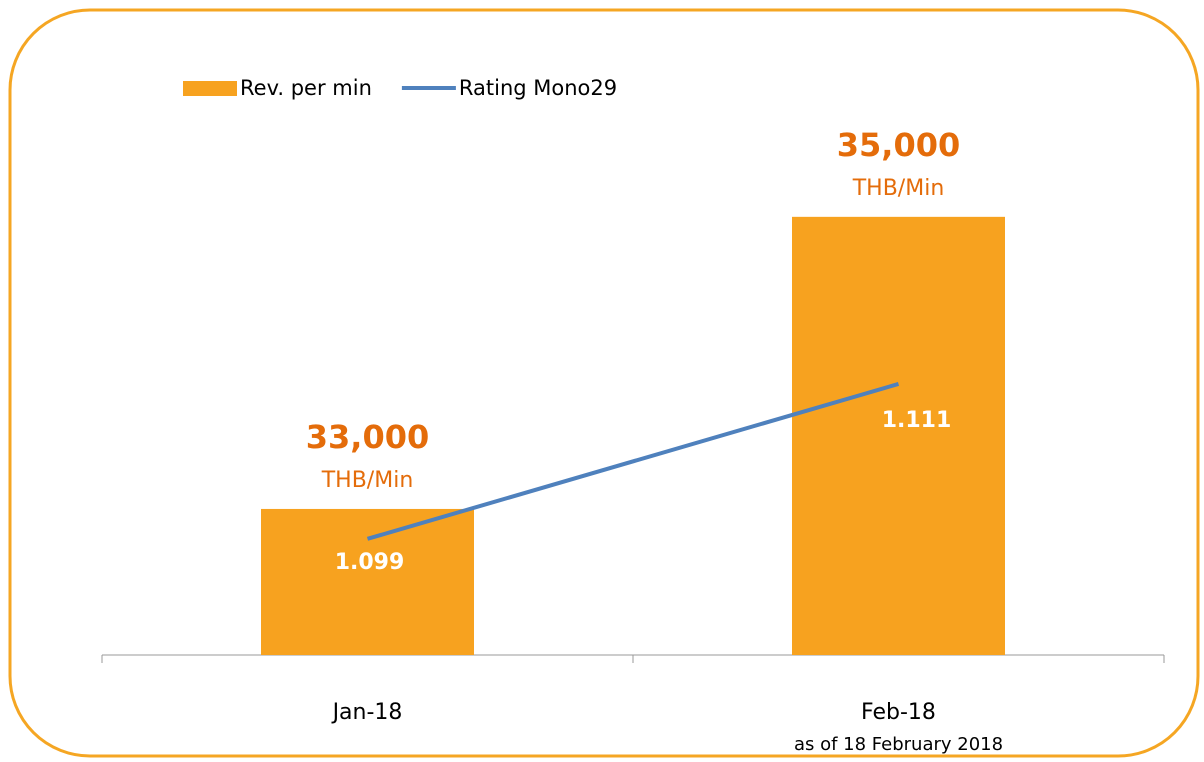 Image resolution: width=1204 pixels, height=762 pixels. What do you see at coordinates (538, 88) in the screenshot?
I see `legend-label: Rating Mono29` at bounding box center [538, 88].